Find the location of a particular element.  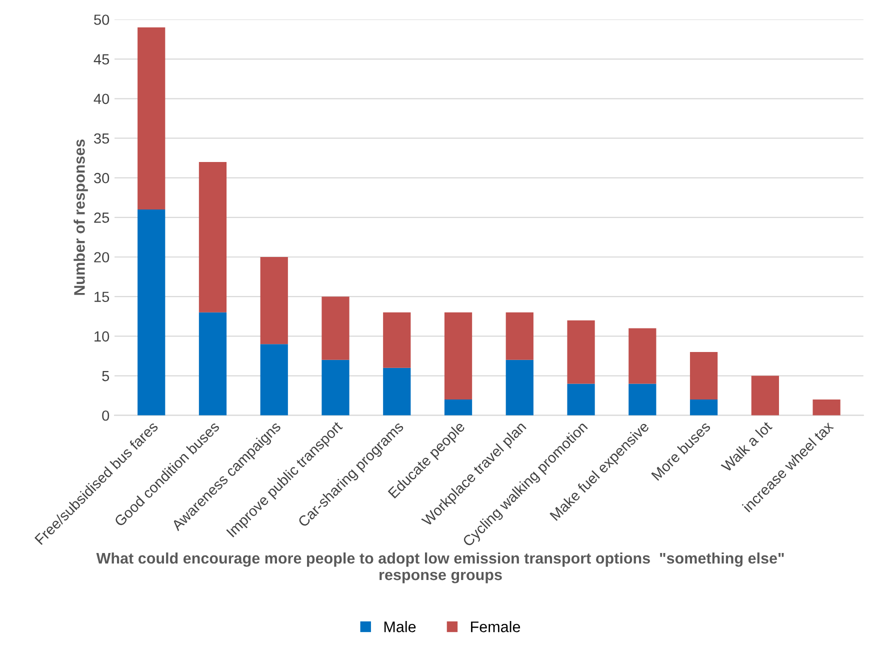

y-tick-label: 45 is located at coordinates (102, 59).